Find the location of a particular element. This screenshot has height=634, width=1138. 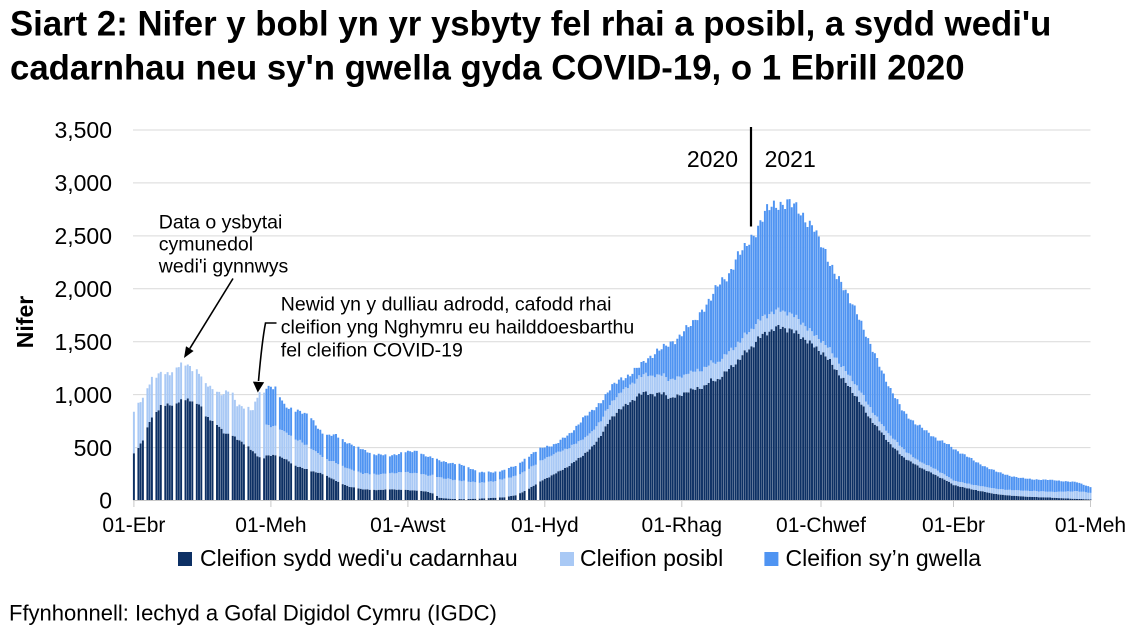

svg-text: 01-Rhag is located at coordinates (682, 525).